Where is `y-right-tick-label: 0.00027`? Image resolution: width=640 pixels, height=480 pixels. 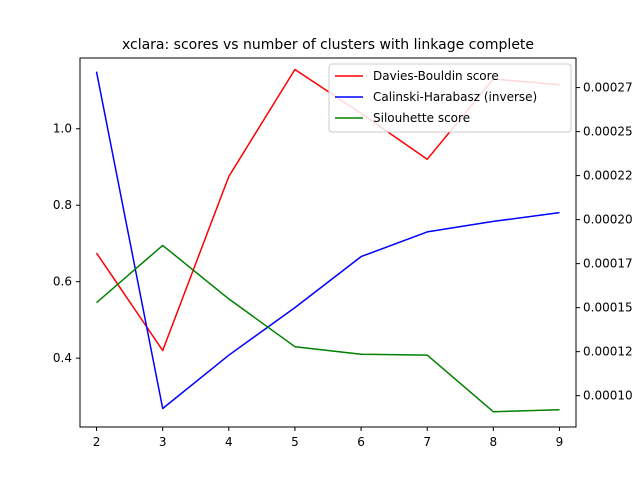
y-right-tick-label: 0.00027 is located at coordinates (608, 88).